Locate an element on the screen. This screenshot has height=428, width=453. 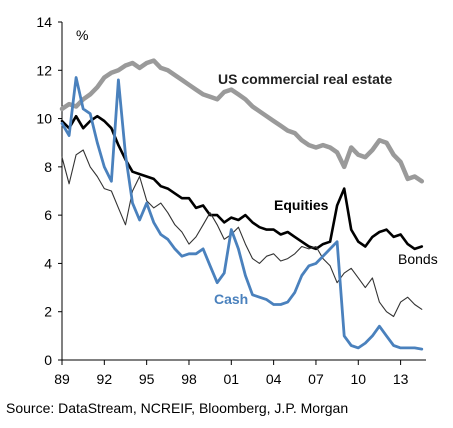
series-label-bonds: Bonds is located at coordinates (418, 259).